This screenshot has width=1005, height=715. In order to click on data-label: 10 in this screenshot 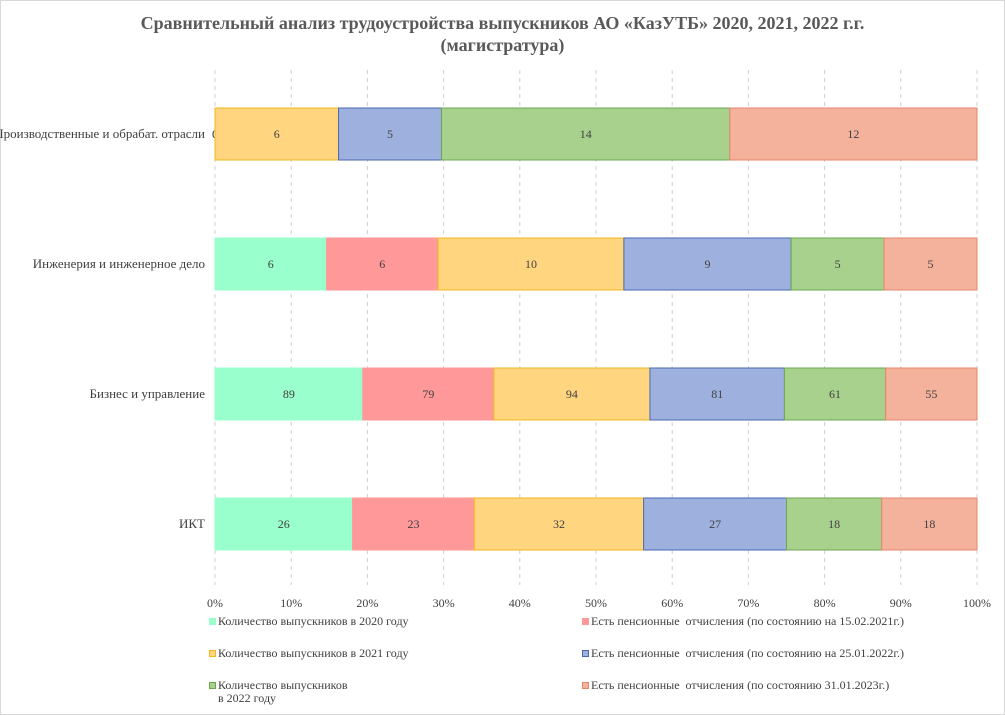, I will do `click(531, 264)`.